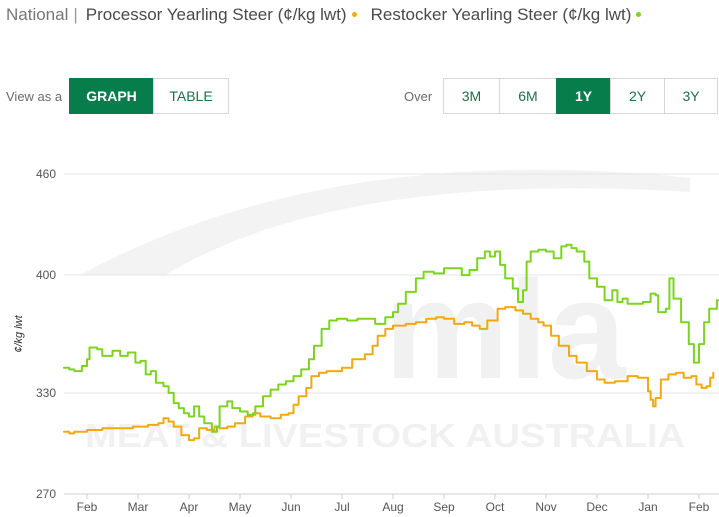  Describe the element at coordinates (418, 96) in the screenshot. I see `over-label: Over` at that location.